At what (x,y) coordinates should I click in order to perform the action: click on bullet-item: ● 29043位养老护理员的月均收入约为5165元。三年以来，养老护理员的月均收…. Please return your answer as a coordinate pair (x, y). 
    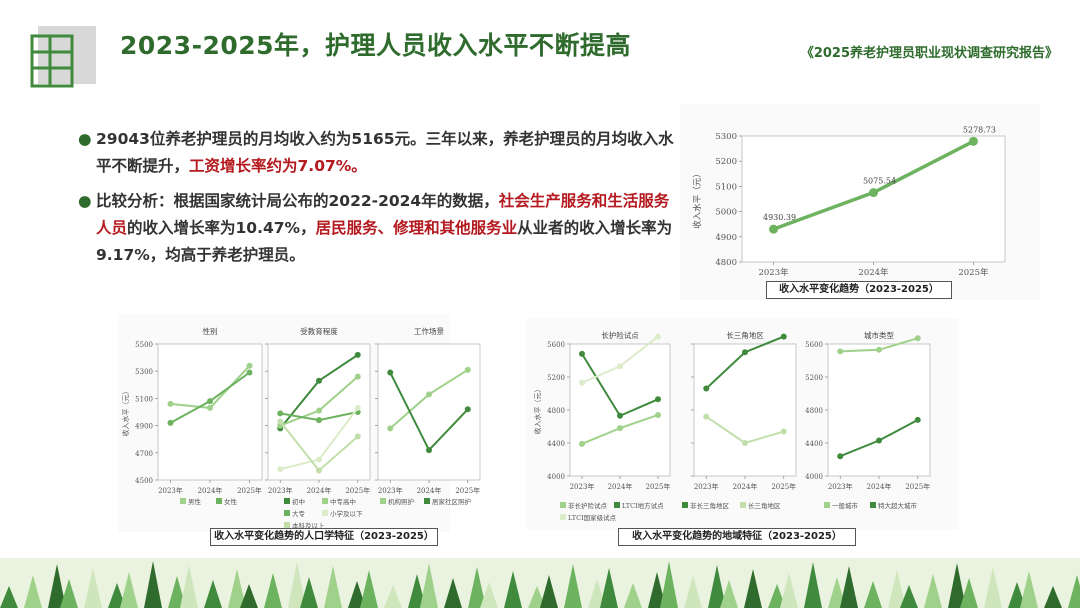
    Looking at the image, I should click on (376, 153).